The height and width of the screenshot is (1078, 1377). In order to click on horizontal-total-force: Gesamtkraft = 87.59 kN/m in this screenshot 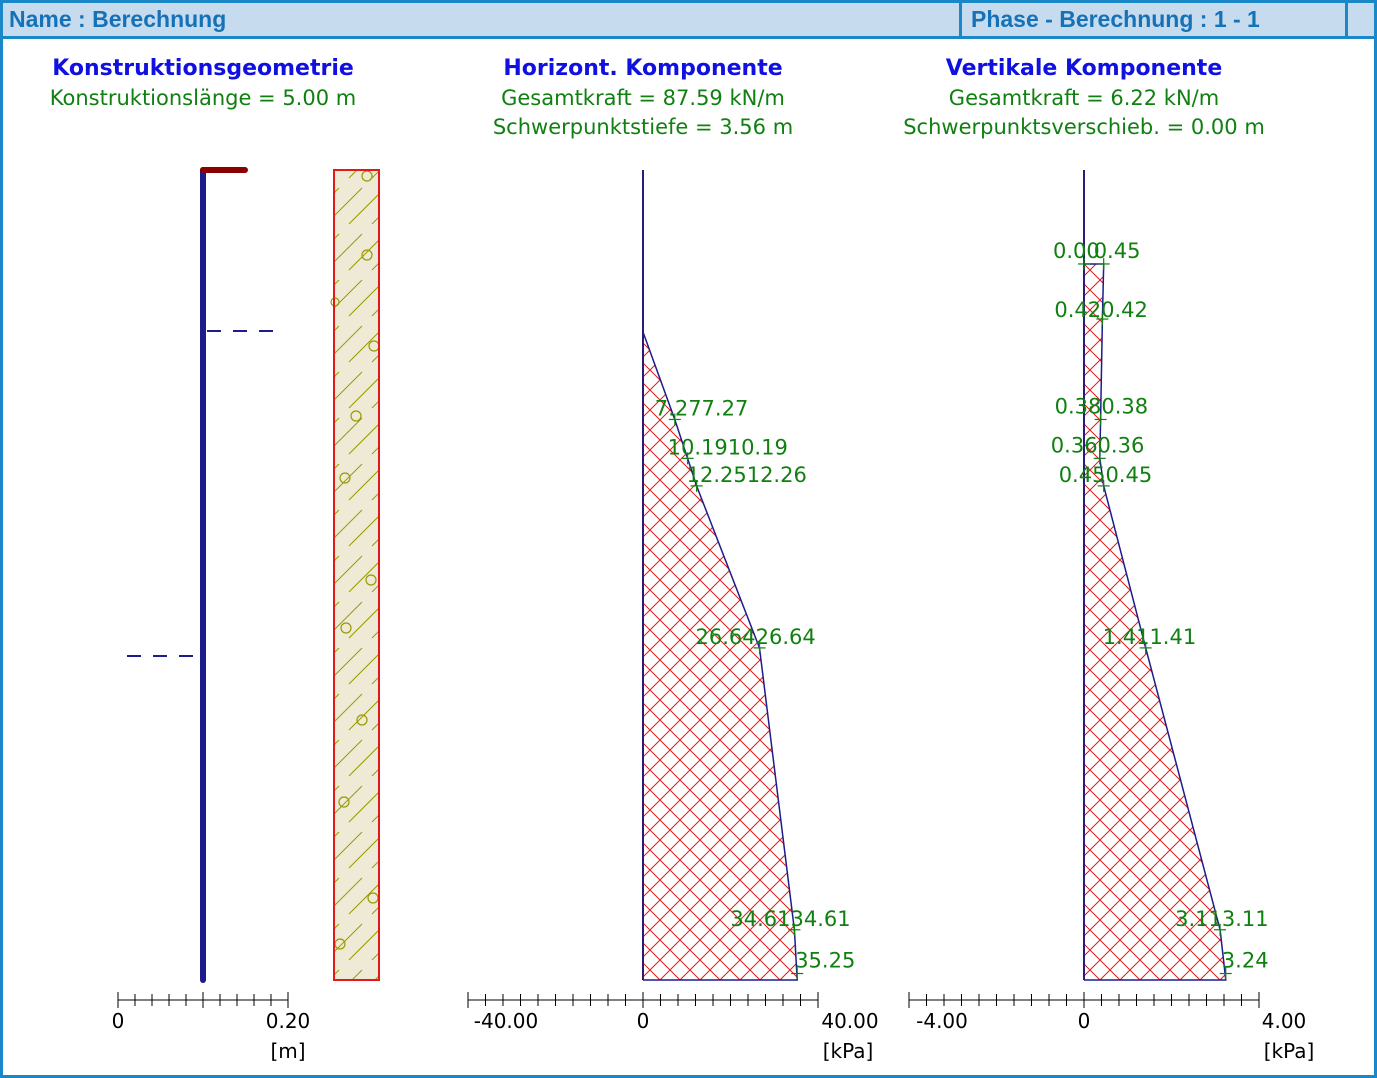, I will do `click(643, 98)`.